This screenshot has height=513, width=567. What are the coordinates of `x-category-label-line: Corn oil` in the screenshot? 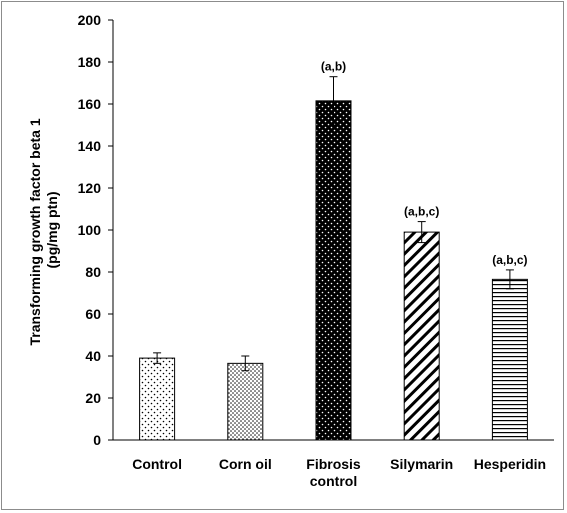 It's located at (245, 464).